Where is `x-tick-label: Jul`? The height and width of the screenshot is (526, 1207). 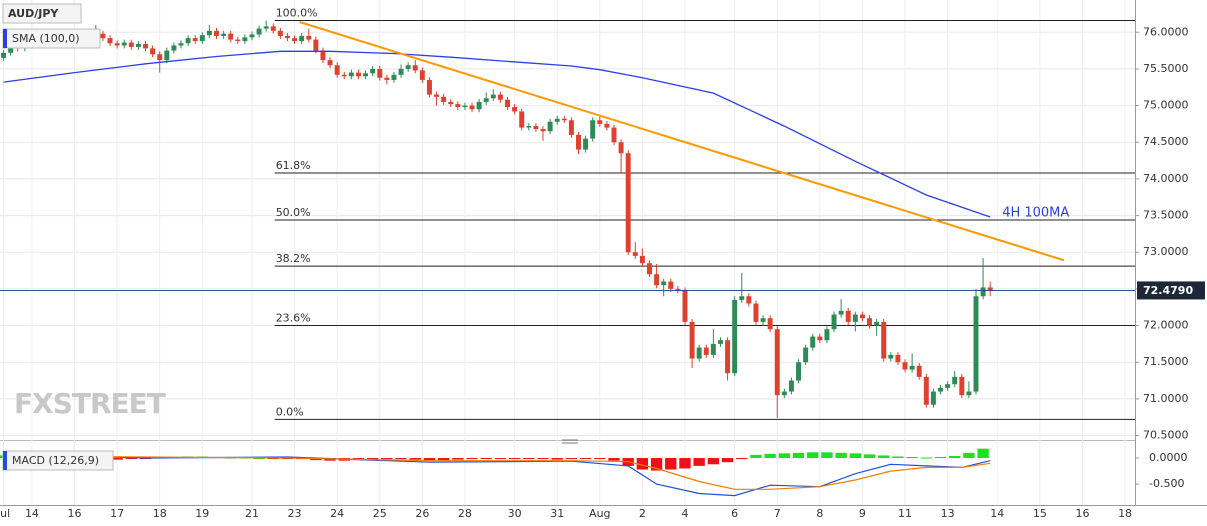
x-tick-label: Jul is located at coordinates (5, 513).